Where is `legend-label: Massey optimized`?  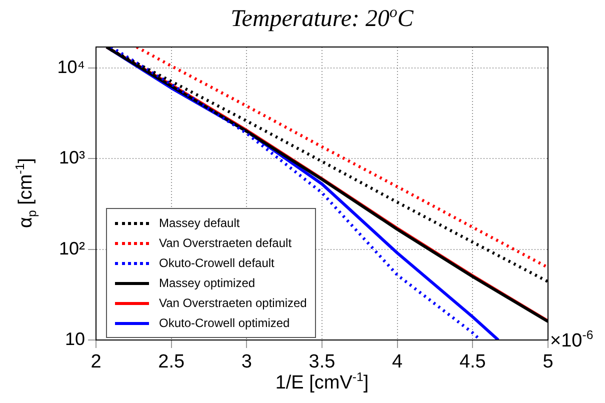
legend-label: Massey optimized is located at coordinates (207, 283).